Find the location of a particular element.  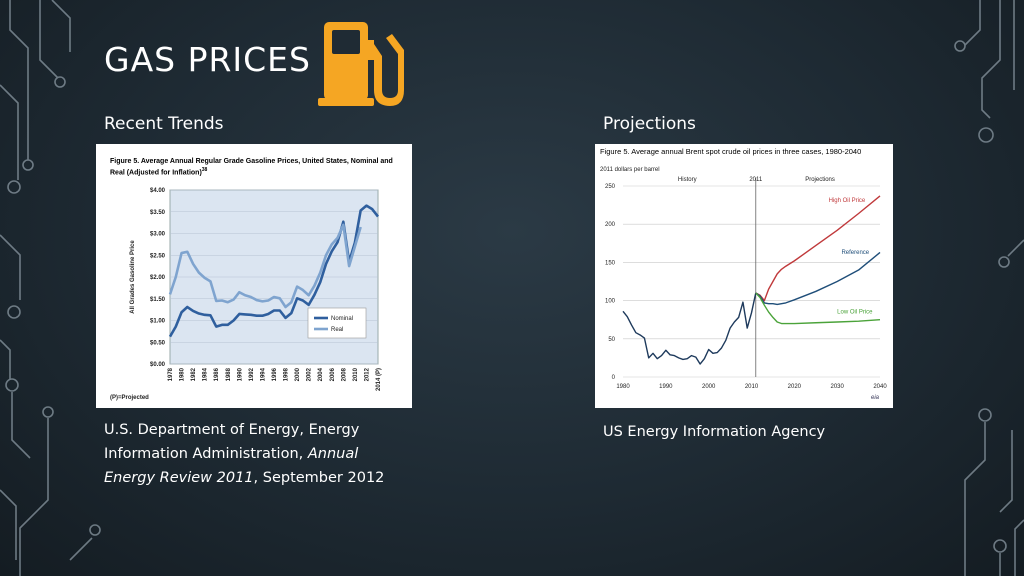

y-tick-label: $0.00 is located at coordinates (158, 365).